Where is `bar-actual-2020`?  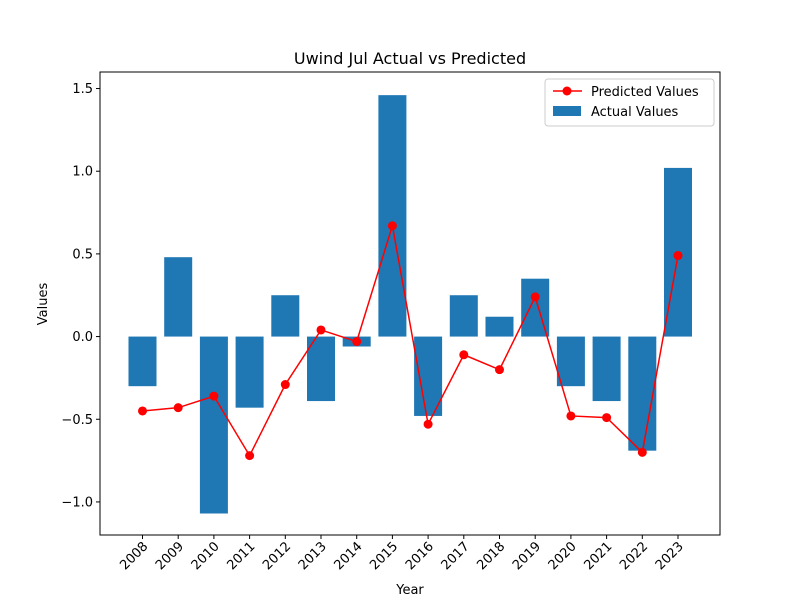
bar-actual-2020 is located at coordinates (570, 361).